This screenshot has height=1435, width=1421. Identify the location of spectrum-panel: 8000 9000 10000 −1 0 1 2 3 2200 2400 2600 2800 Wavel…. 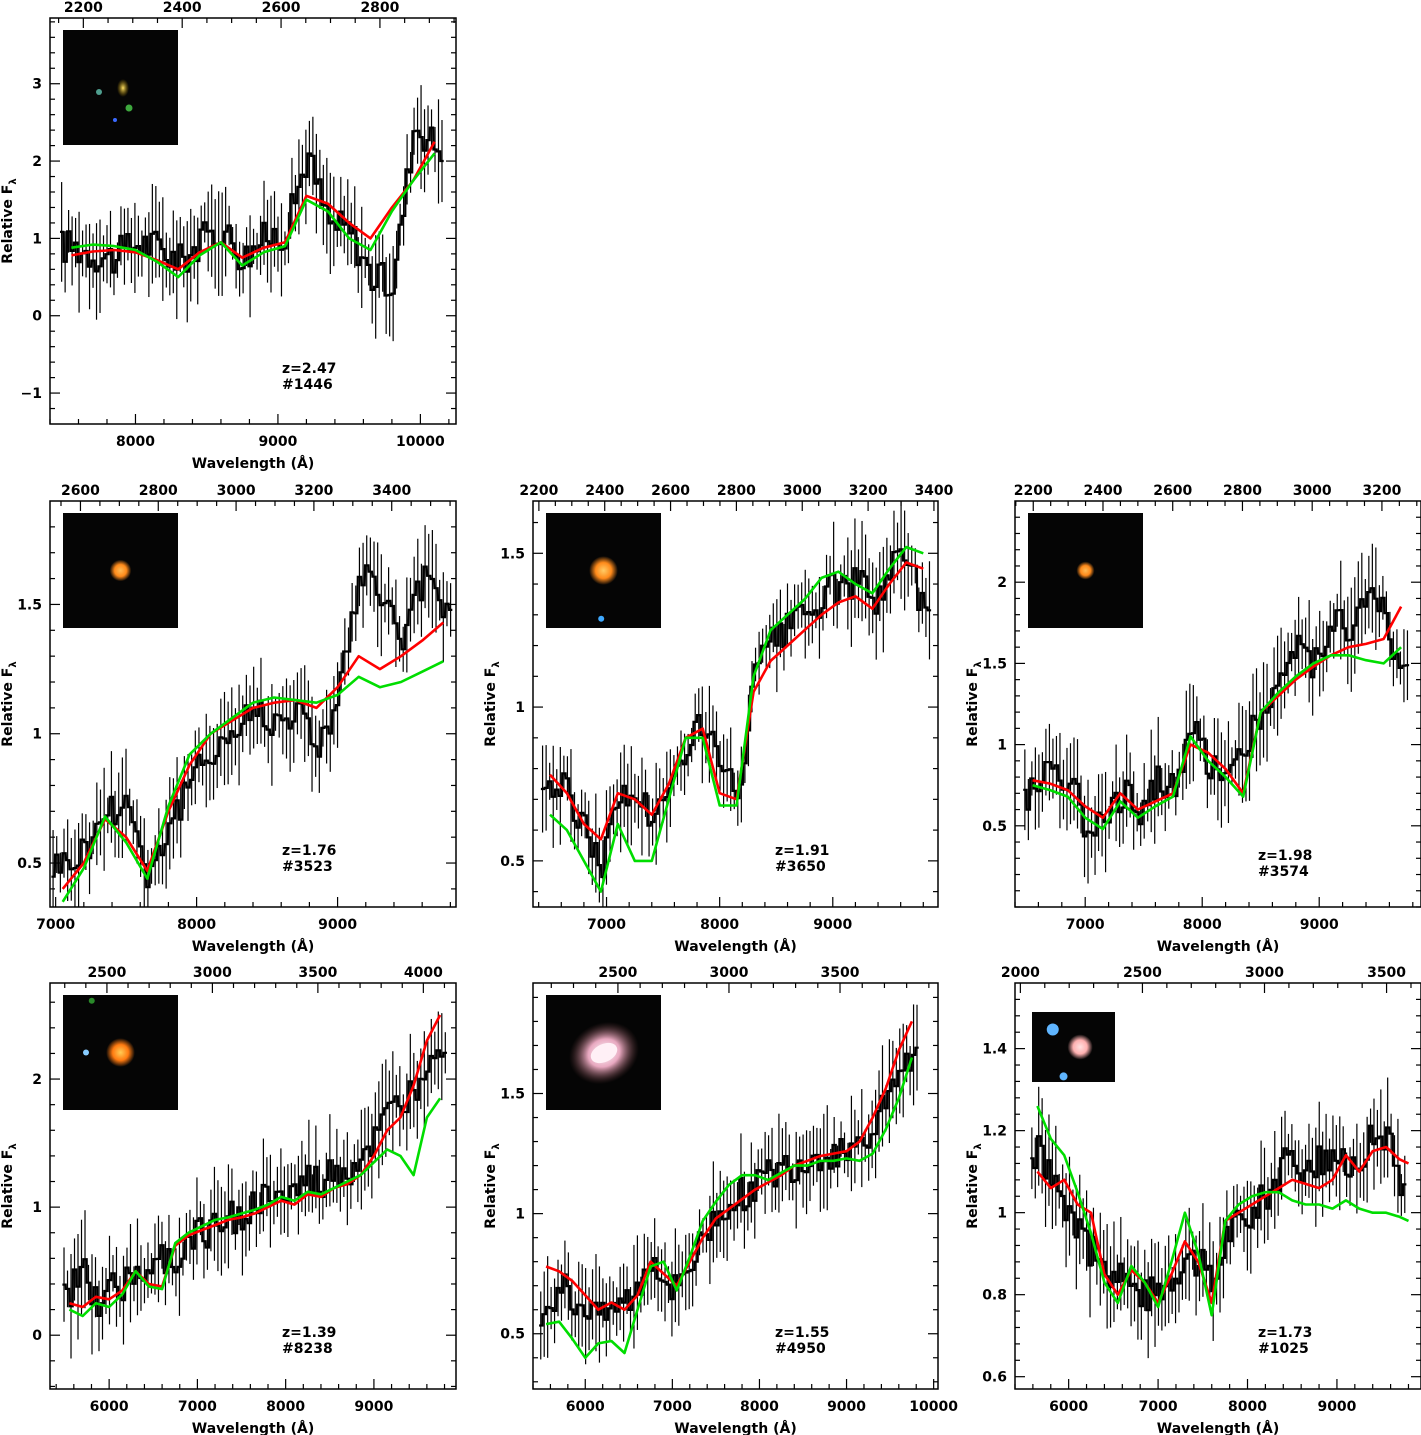
(228, 236).